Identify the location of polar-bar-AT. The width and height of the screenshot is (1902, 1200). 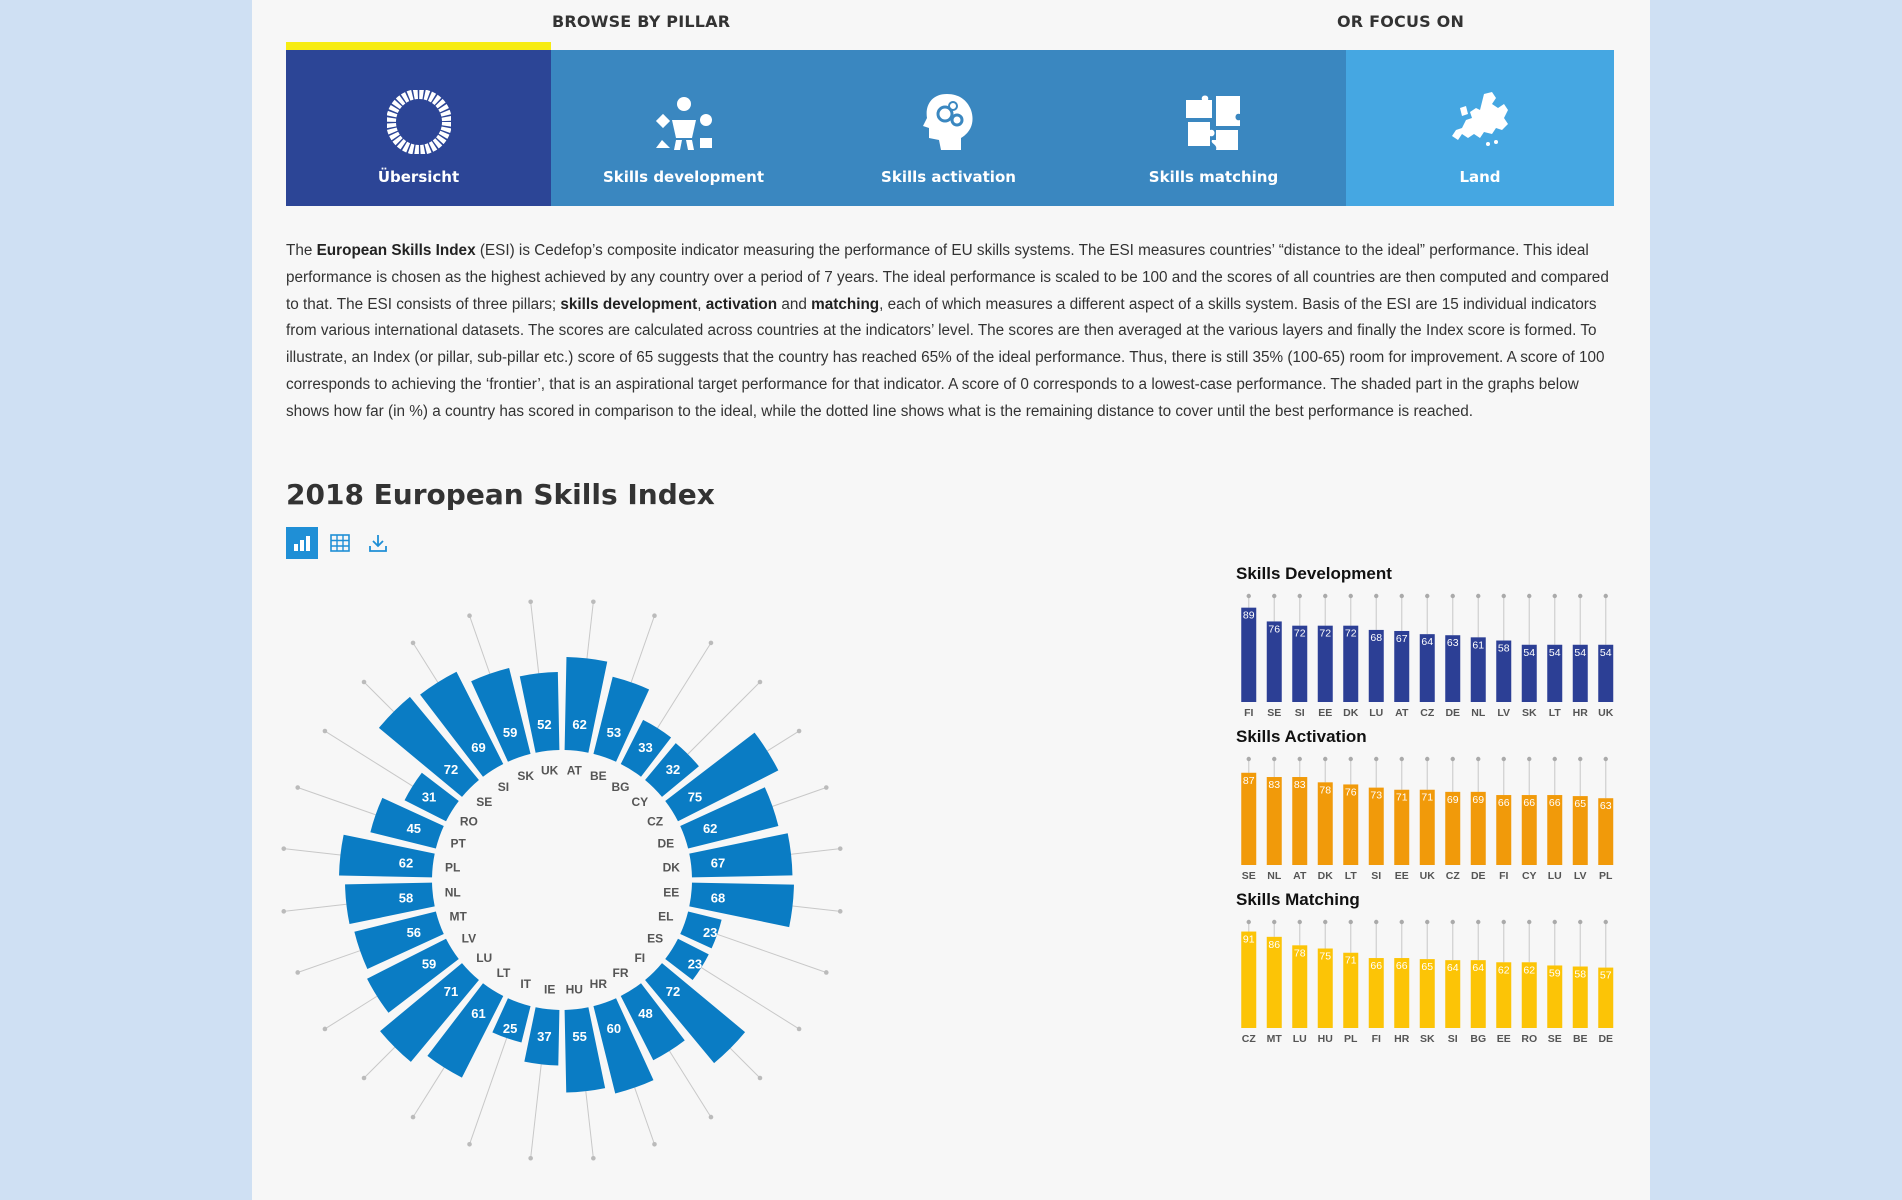
(586, 705).